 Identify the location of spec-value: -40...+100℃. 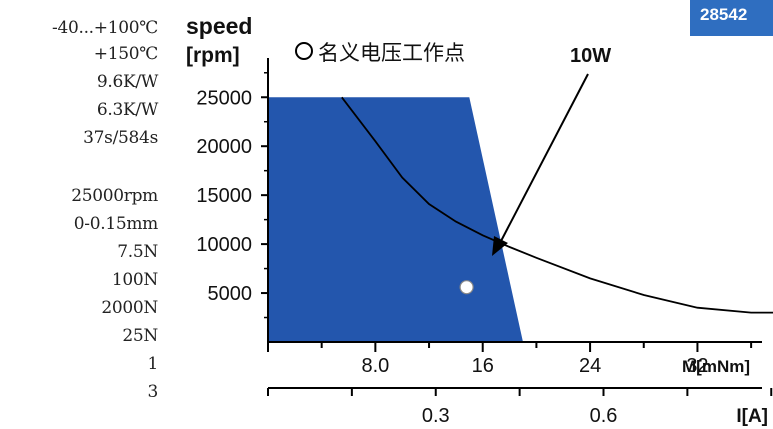
(105, 28).